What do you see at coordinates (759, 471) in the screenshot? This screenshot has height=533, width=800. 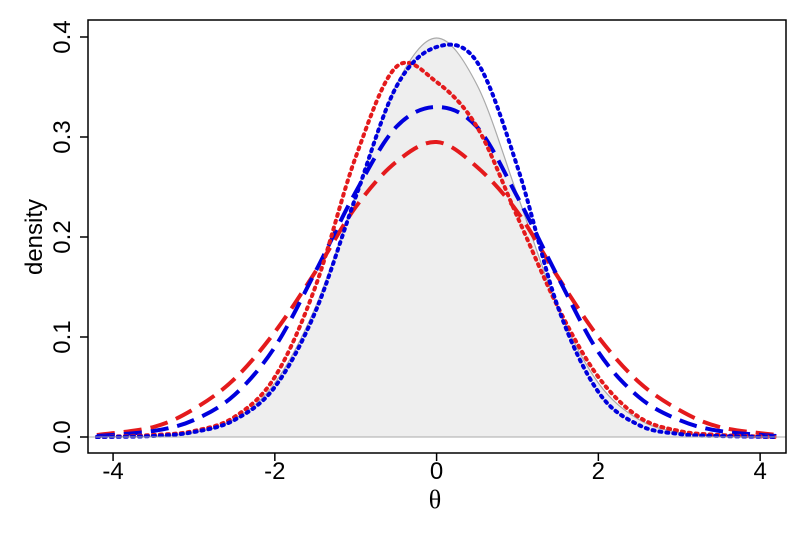 I see `x-tick-label: 4` at bounding box center [759, 471].